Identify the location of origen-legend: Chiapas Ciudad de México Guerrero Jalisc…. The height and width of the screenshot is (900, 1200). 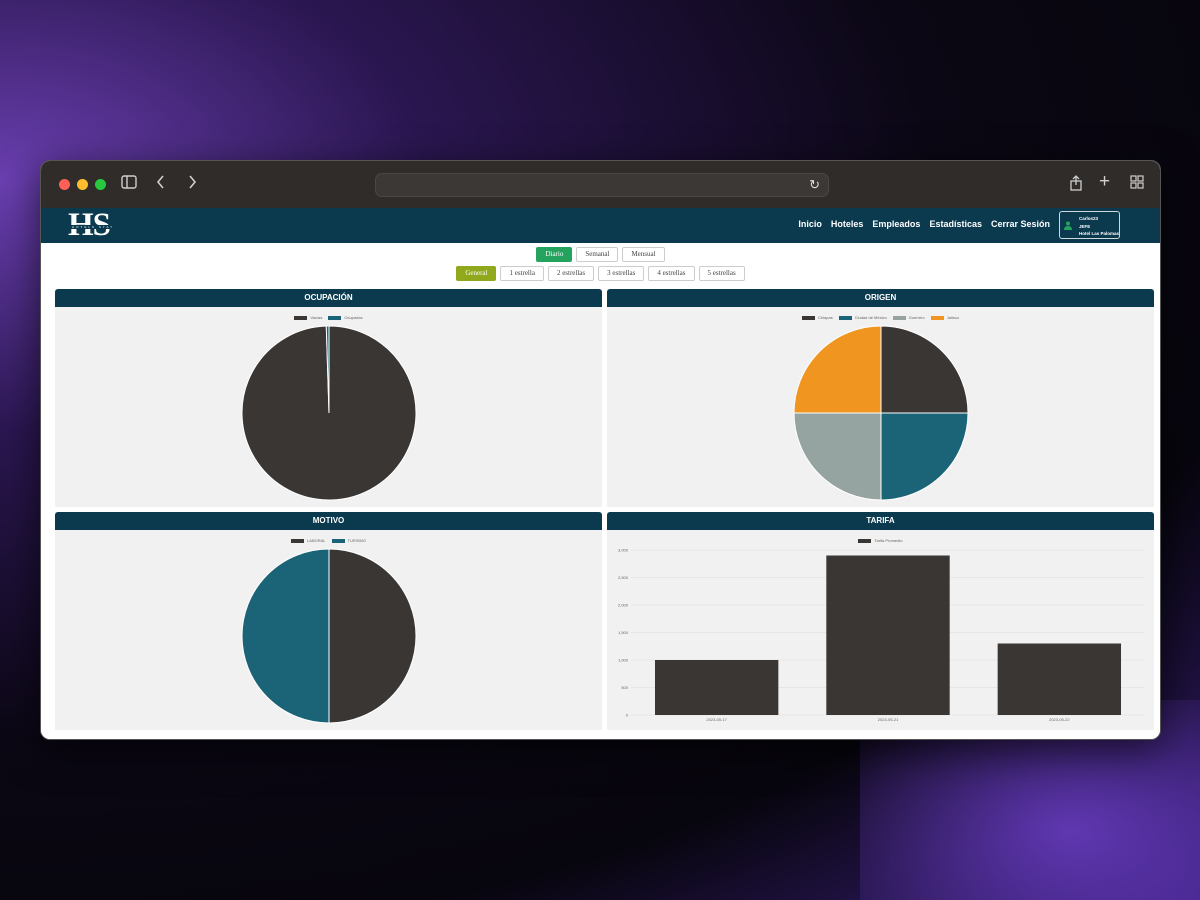
(880, 317).